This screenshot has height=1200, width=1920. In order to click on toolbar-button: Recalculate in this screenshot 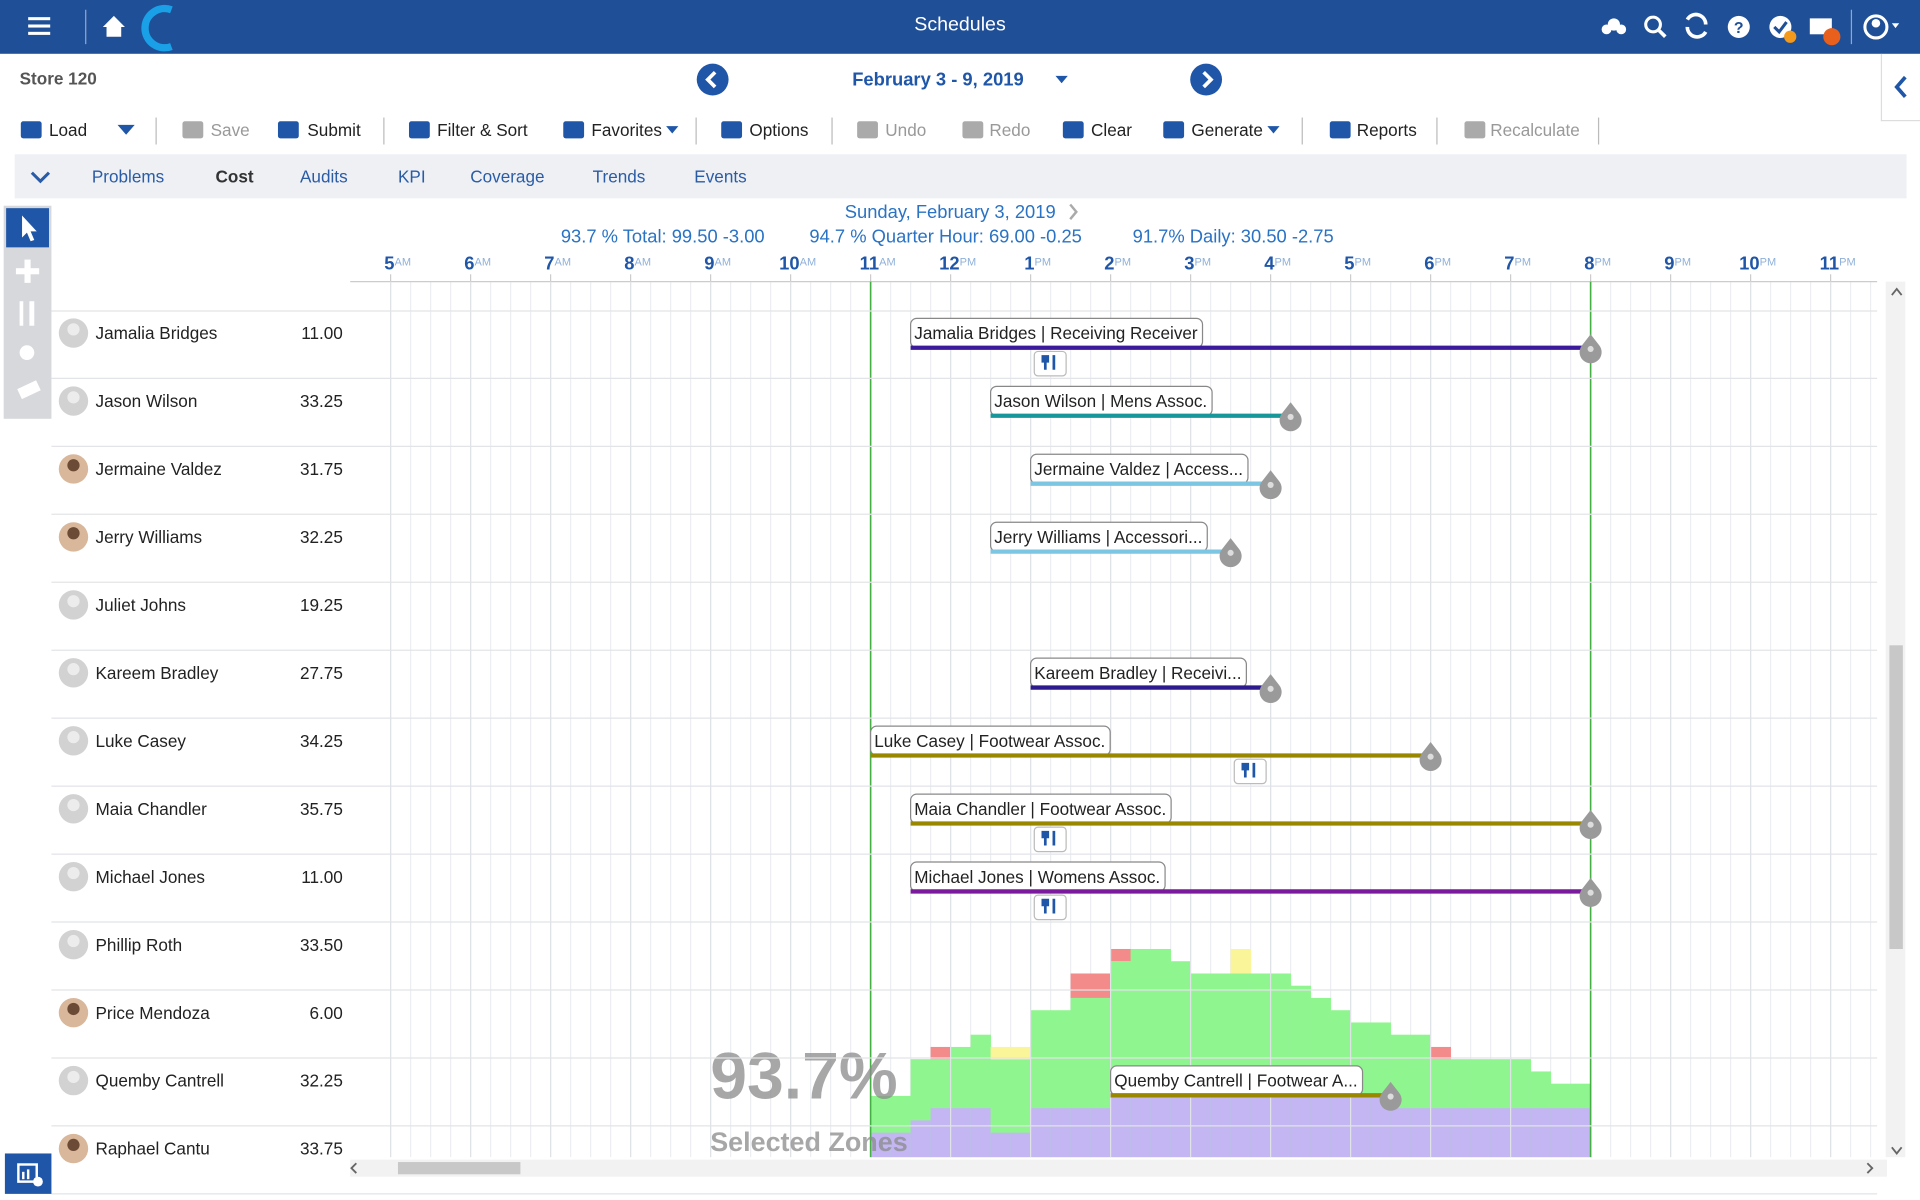, I will do `click(1535, 130)`.